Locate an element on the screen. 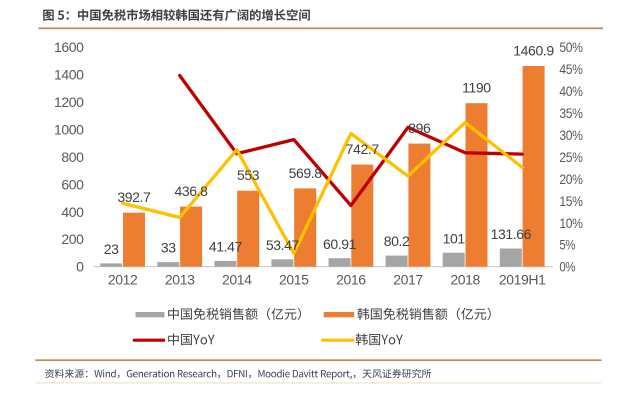 Image resolution: width=640 pixels, height=406 pixels. svg-text: 1000 is located at coordinates (69, 129).